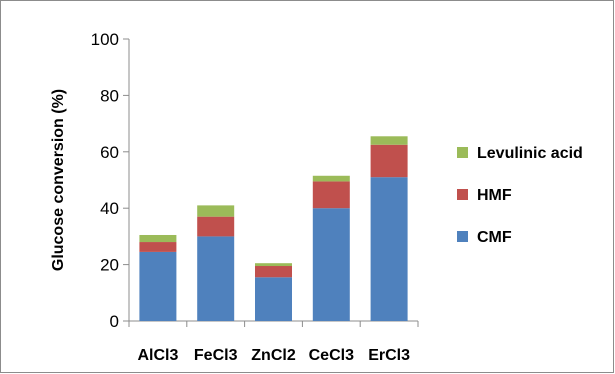 Image resolution: width=615 pixels, height=374 pixels. I want to click on bar-hmf-alcl3, so click(158, 247).